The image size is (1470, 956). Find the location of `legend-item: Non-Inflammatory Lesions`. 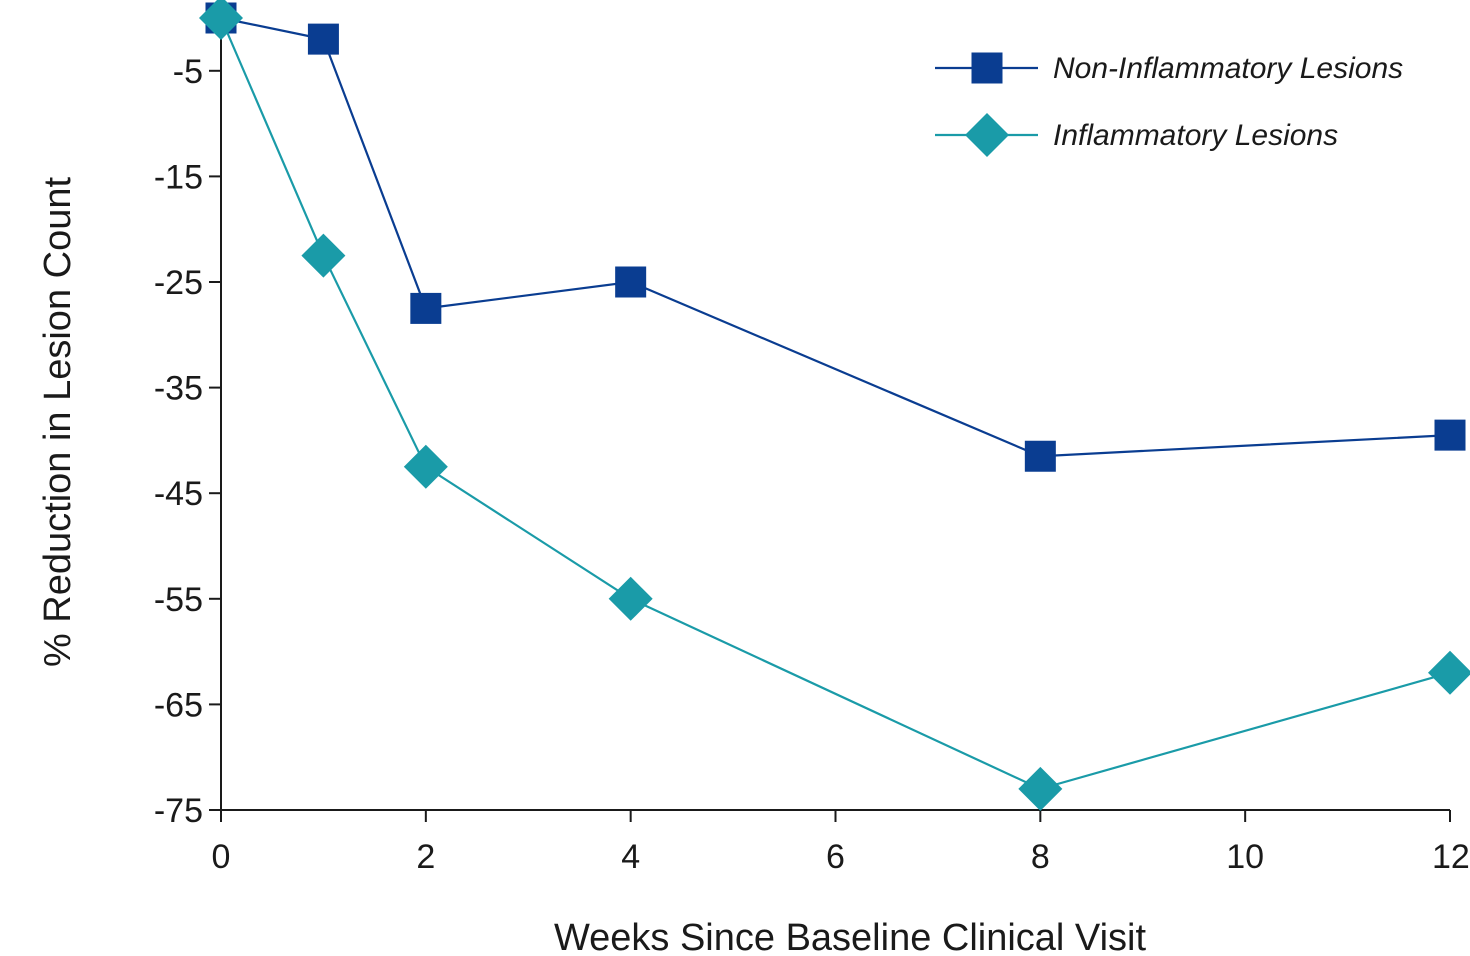

legend-item: Non-Inflammatory Lesions is located at coordinates (1169, 68).